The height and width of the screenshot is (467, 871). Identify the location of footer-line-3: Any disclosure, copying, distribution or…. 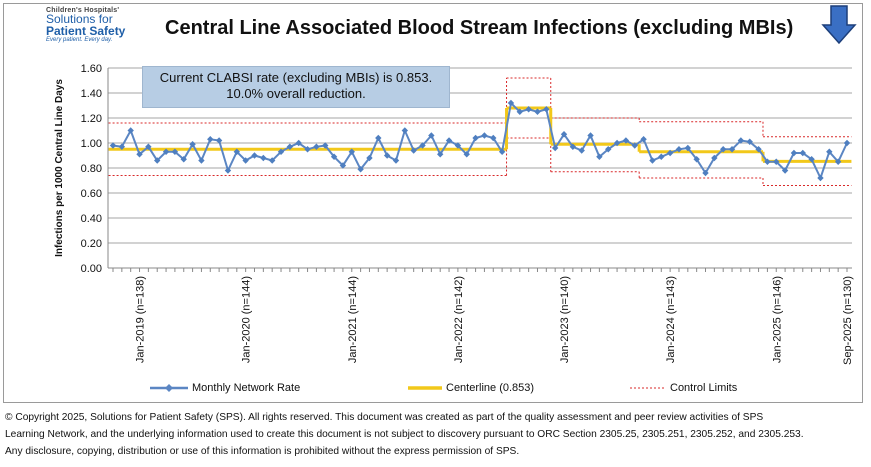
(262, 451).